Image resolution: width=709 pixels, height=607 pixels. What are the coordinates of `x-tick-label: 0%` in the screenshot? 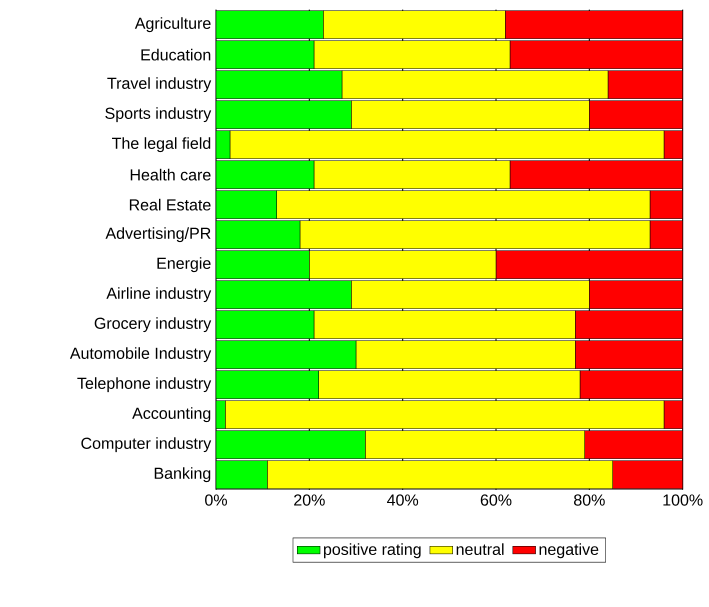 It's located at (216, 500).